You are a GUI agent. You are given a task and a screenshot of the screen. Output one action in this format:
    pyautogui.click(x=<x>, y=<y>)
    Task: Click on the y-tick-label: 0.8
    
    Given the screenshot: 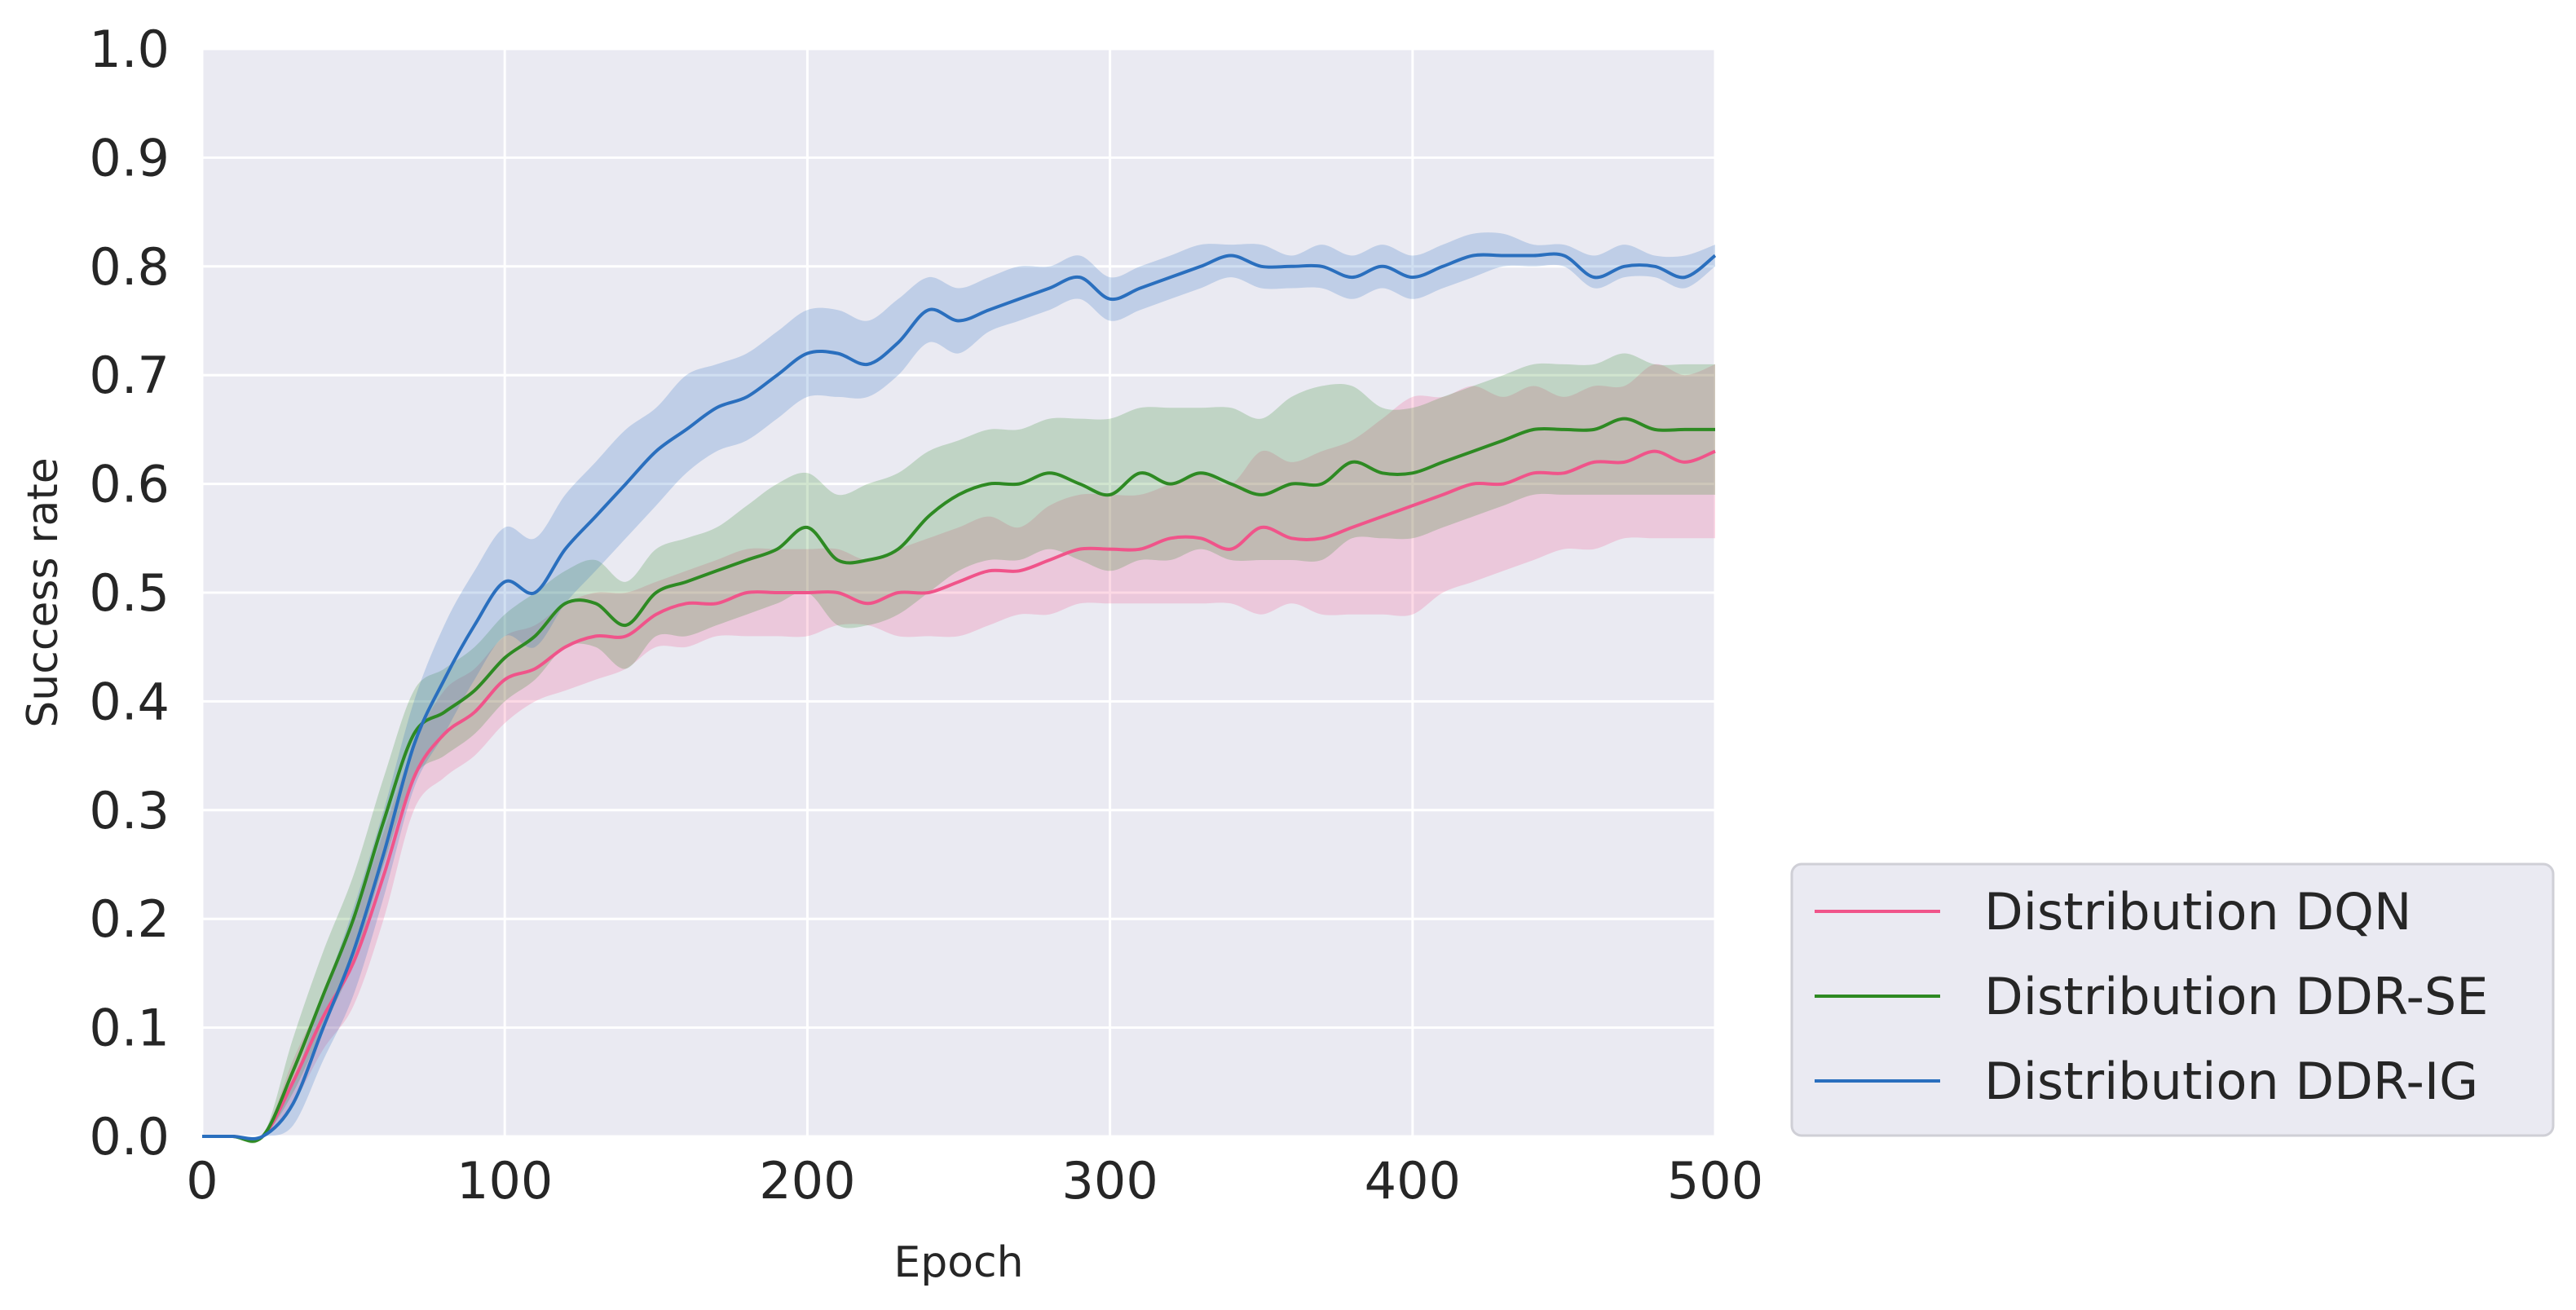 What is the action you would take?
    pyautogui.click(x=129, y=267)
    